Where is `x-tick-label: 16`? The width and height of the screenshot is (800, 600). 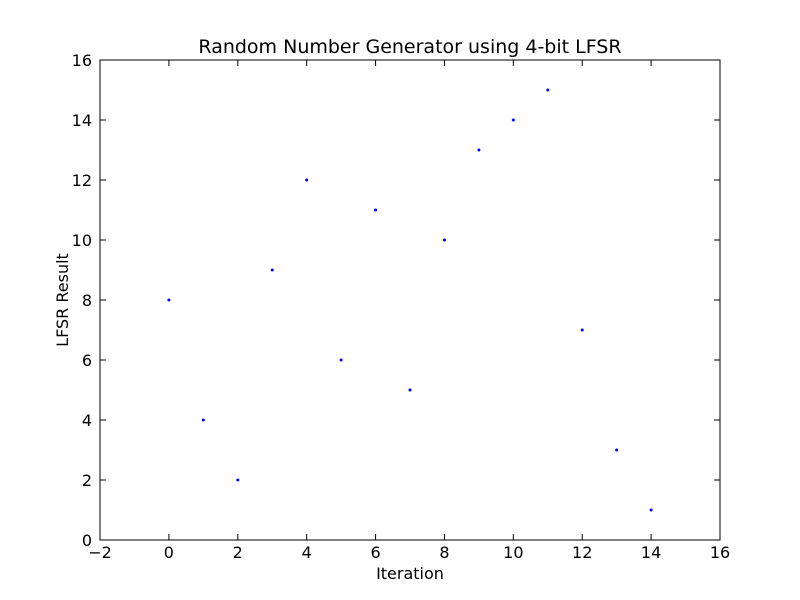 x-tick-label: 16 is located at coordinates (720, 552).